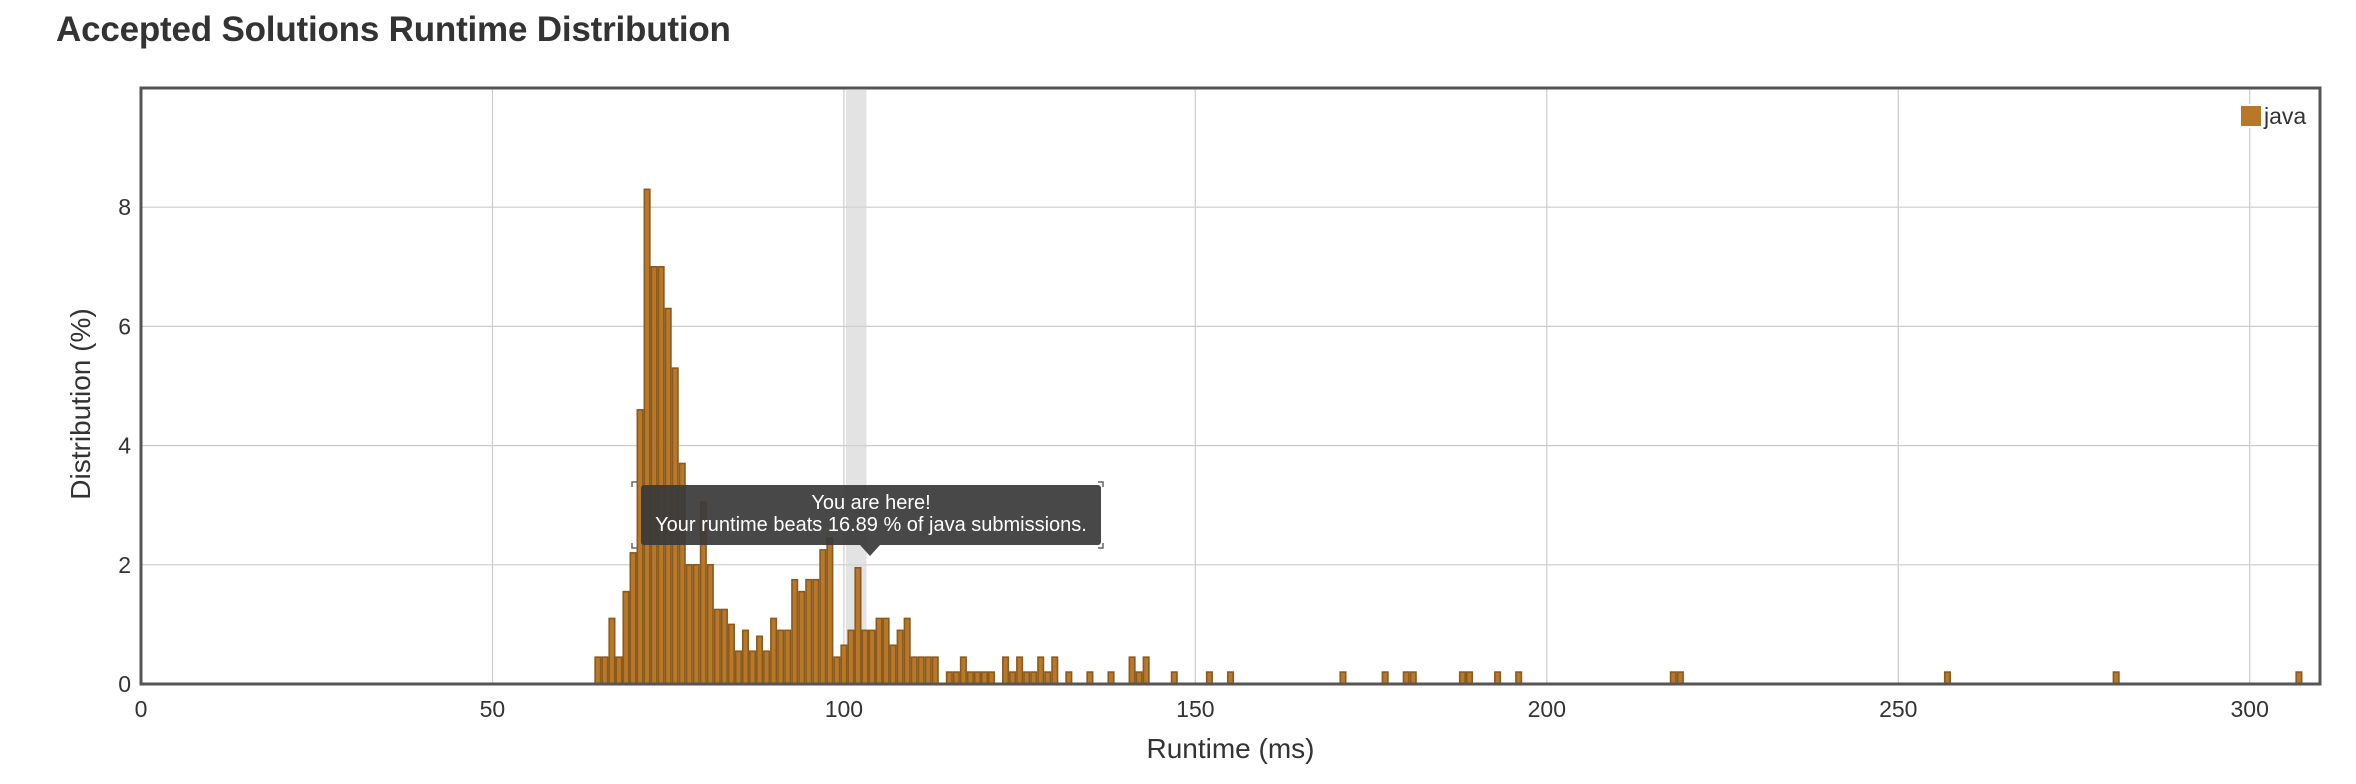 The image size is (2356, 784). Describe the element at coordinates (393, 29) in the screenshot. I see `page-title: Accepted Solutions Runtime Distribution` at that location.